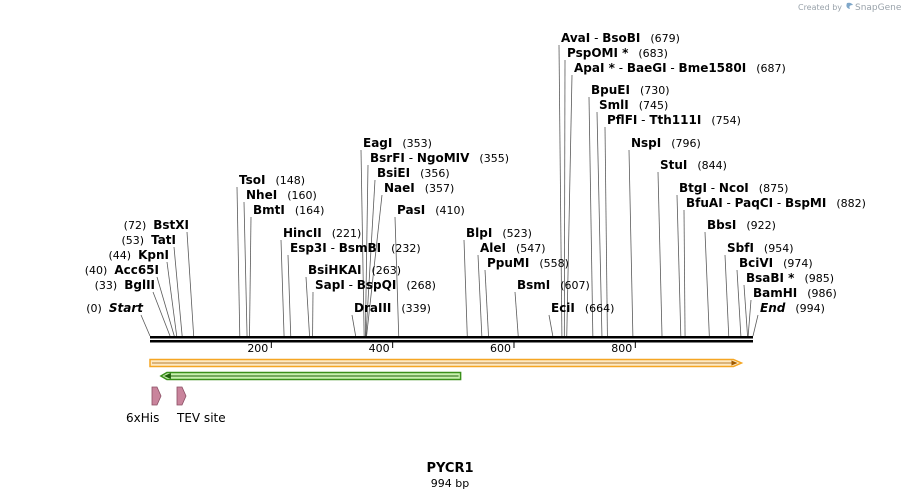 The width and height of the screenshot is (902, 499). I want to click on site-ecii: EciI (664), so click(582, 308).